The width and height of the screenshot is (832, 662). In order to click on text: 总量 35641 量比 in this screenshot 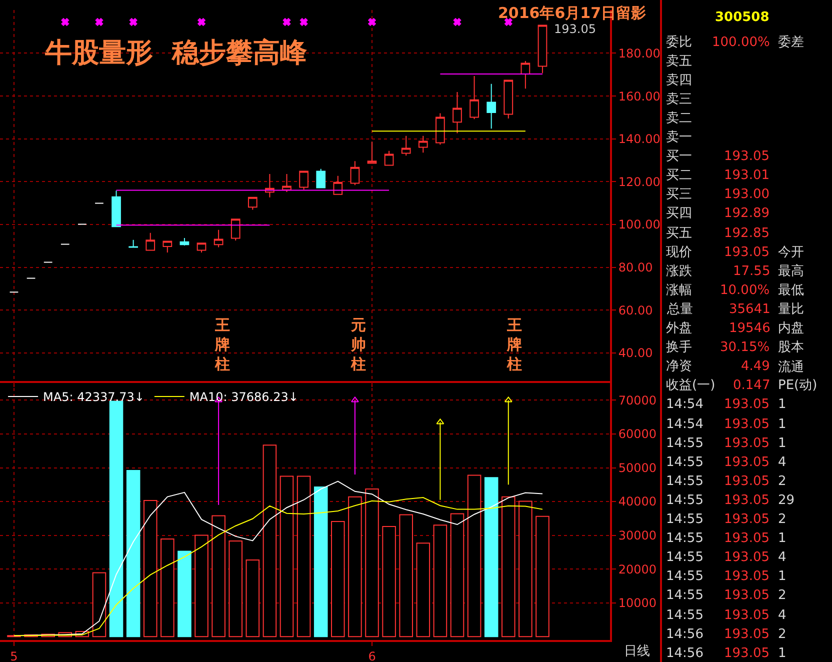, I will do `click(735, 309)`.